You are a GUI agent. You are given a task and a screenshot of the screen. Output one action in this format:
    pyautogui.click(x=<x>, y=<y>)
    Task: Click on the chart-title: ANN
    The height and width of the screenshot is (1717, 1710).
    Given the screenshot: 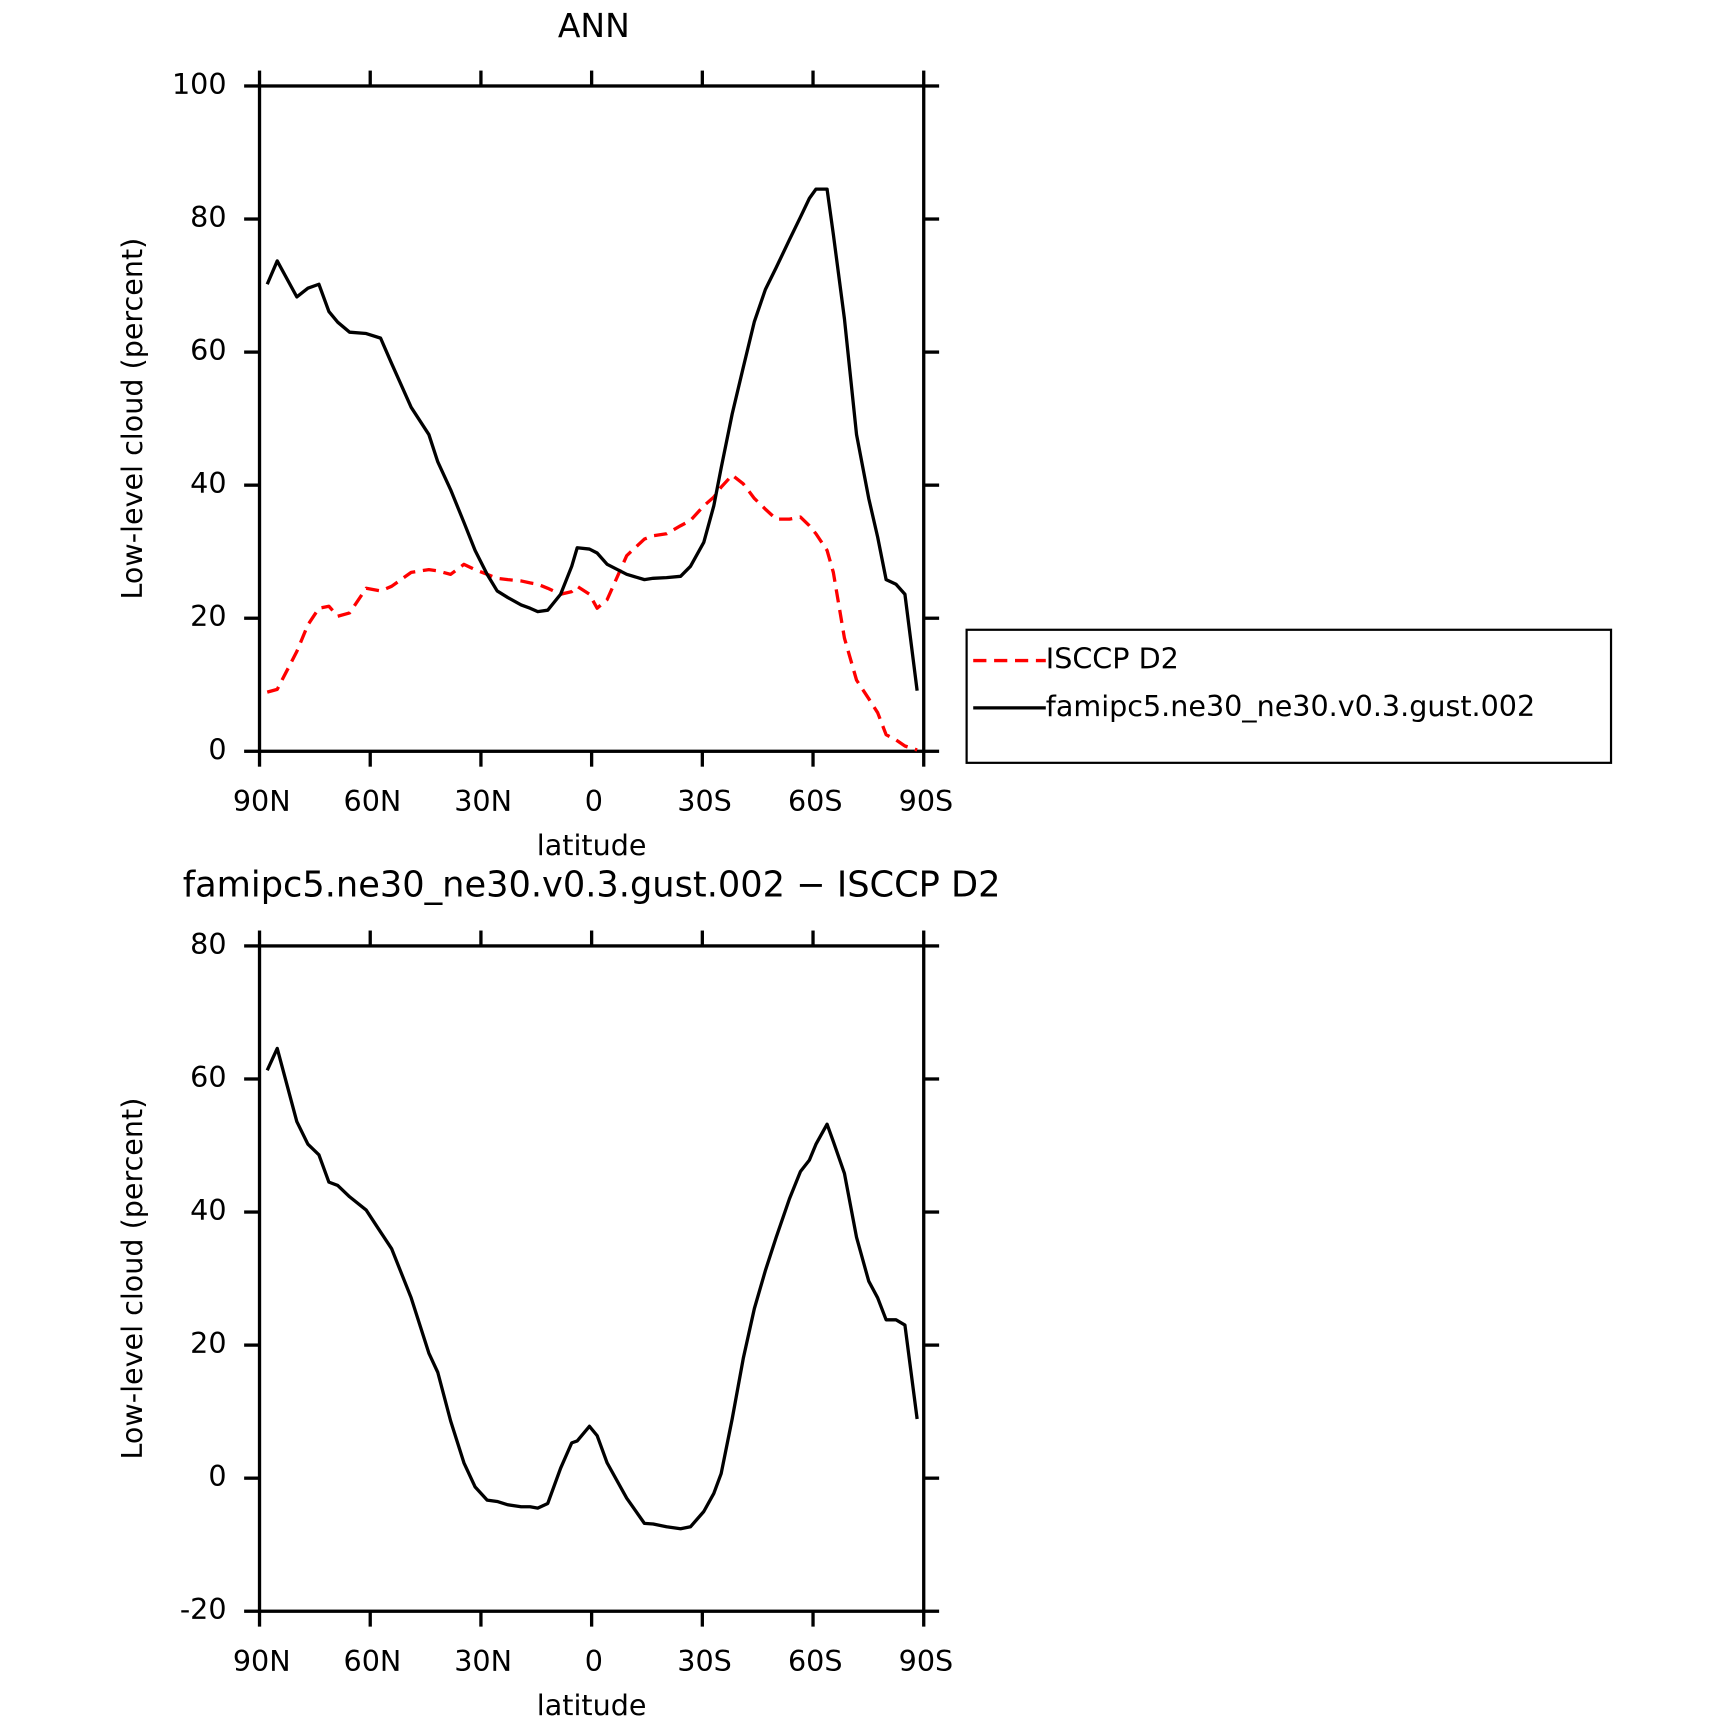 What is the action you would take?
    pyautogui.click(x=594, y=25)
    